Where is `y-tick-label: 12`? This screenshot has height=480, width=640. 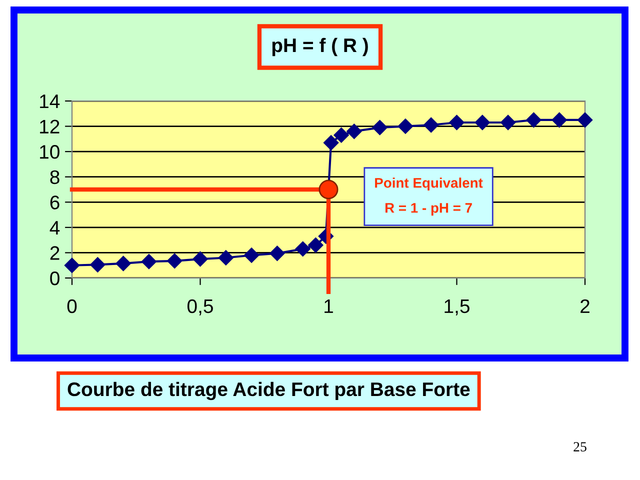 y-tick-label: 12 is located at coordinates (50, 127).